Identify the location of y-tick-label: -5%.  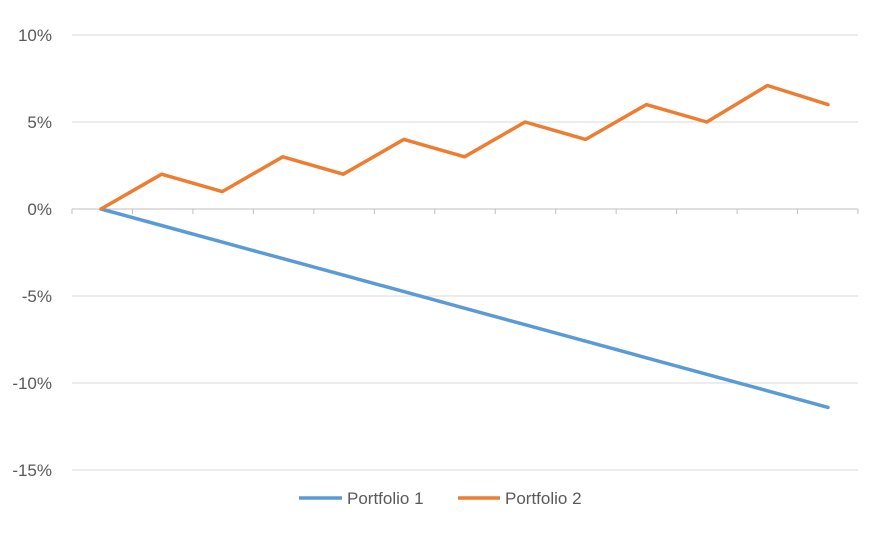
(37, 296).